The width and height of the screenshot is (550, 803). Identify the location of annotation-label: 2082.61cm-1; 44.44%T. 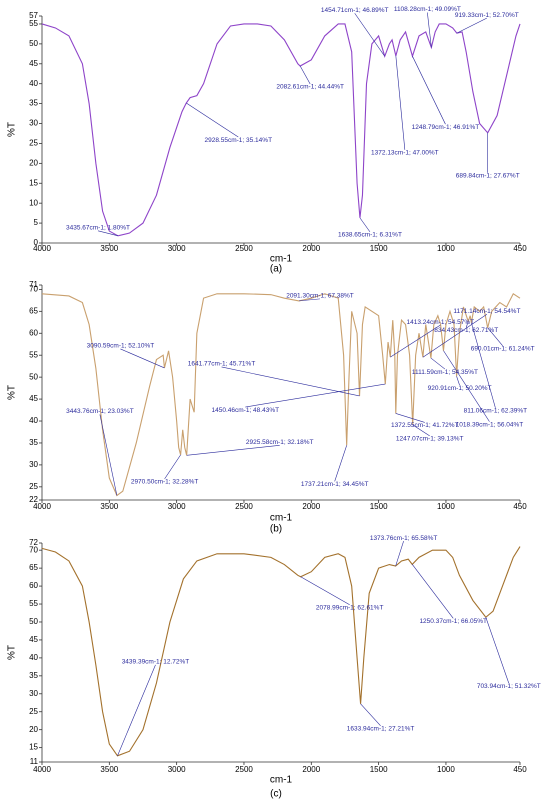
(310, 87).